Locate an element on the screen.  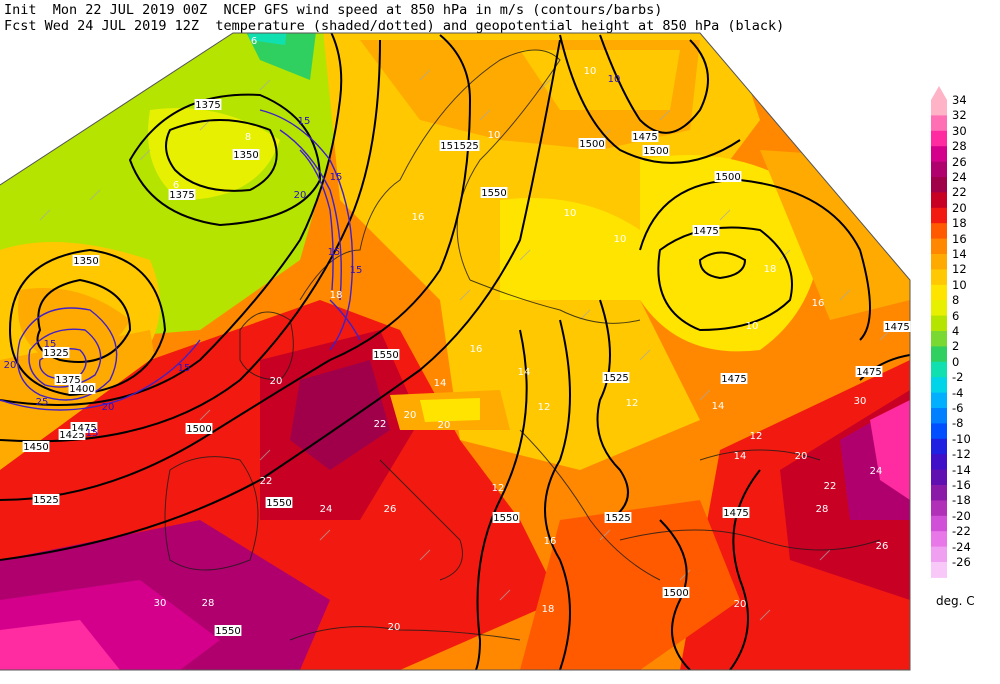
temperature-label: 22 is located at coordinates (266, 481).